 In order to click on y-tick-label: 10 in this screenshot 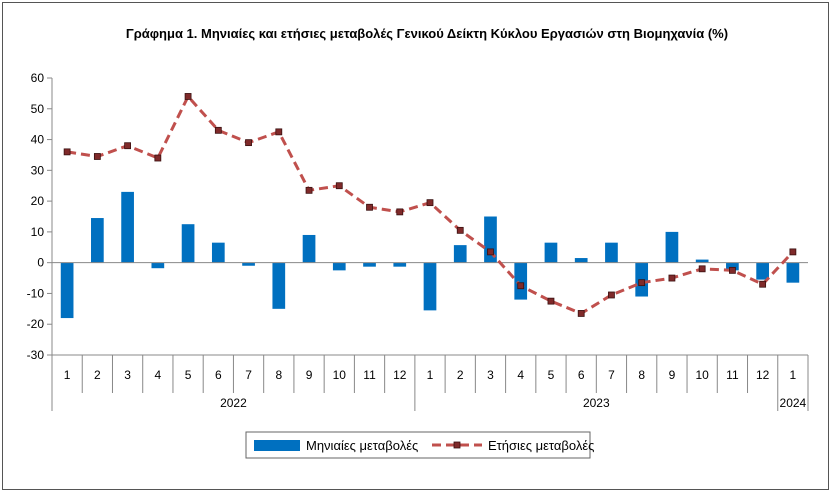, I will do `click(38, 232)`.